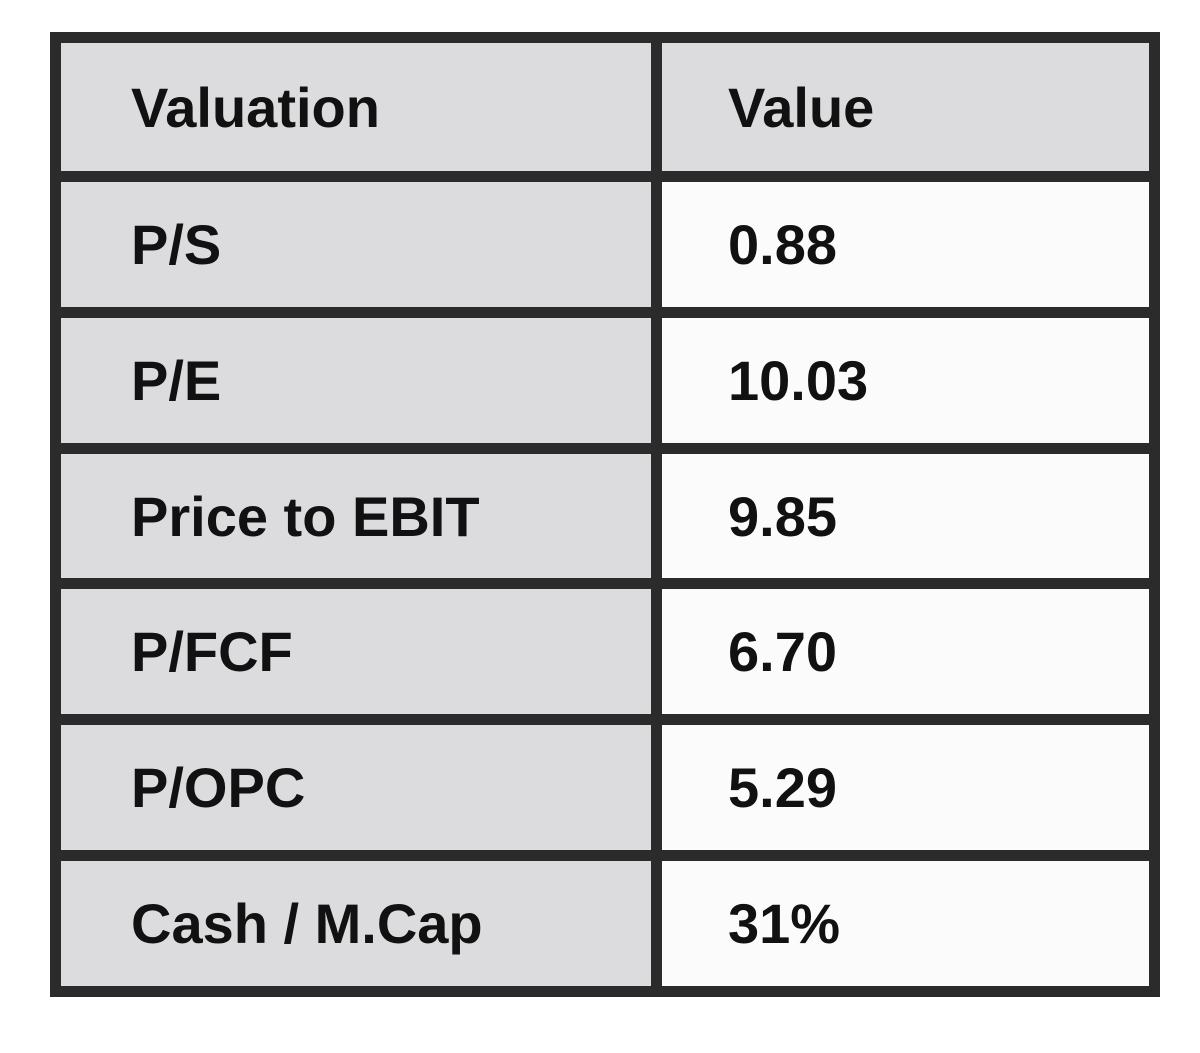 Image resolution: width=1200 pixels, height=1053 pixels. Describe the element at coordinates (905, 788) in the screenshot. I see `value-cell: 5.29` at that location.